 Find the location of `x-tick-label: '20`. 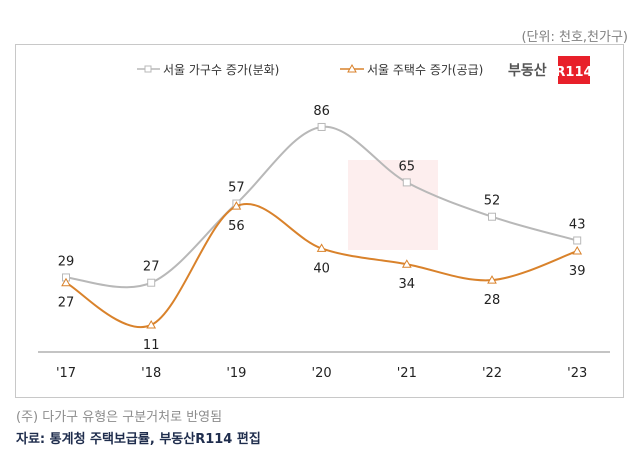

x-tick-label: '20 is located at coordinates (322, 373).